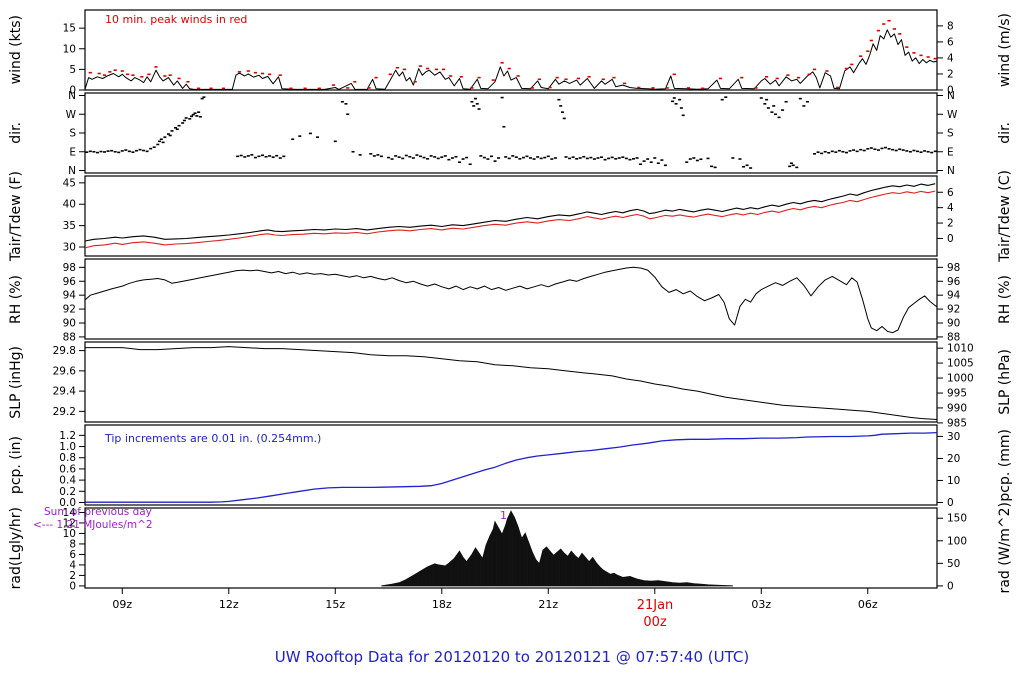 Image resolution: width=1024 pixels, height=700 pixels. Describe the element at coordinates (67, 481) in the screenshot. I see `svg-text: 0.4` at that location.